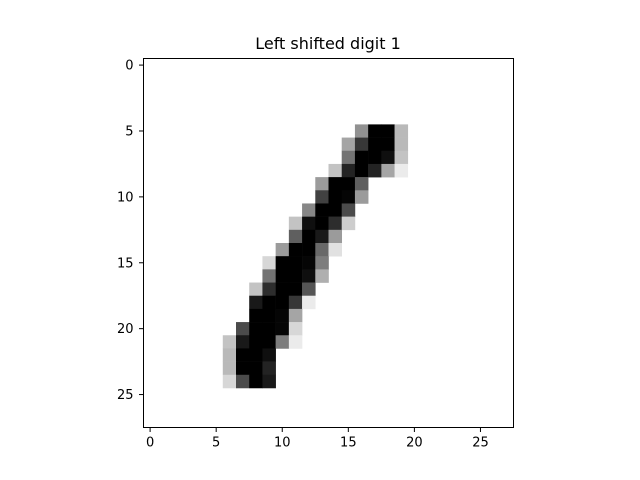  What do you see at coordinates (480, 443) in the screenshot?
I see `x-tick-label: 25` at bounding box center [480, 443].